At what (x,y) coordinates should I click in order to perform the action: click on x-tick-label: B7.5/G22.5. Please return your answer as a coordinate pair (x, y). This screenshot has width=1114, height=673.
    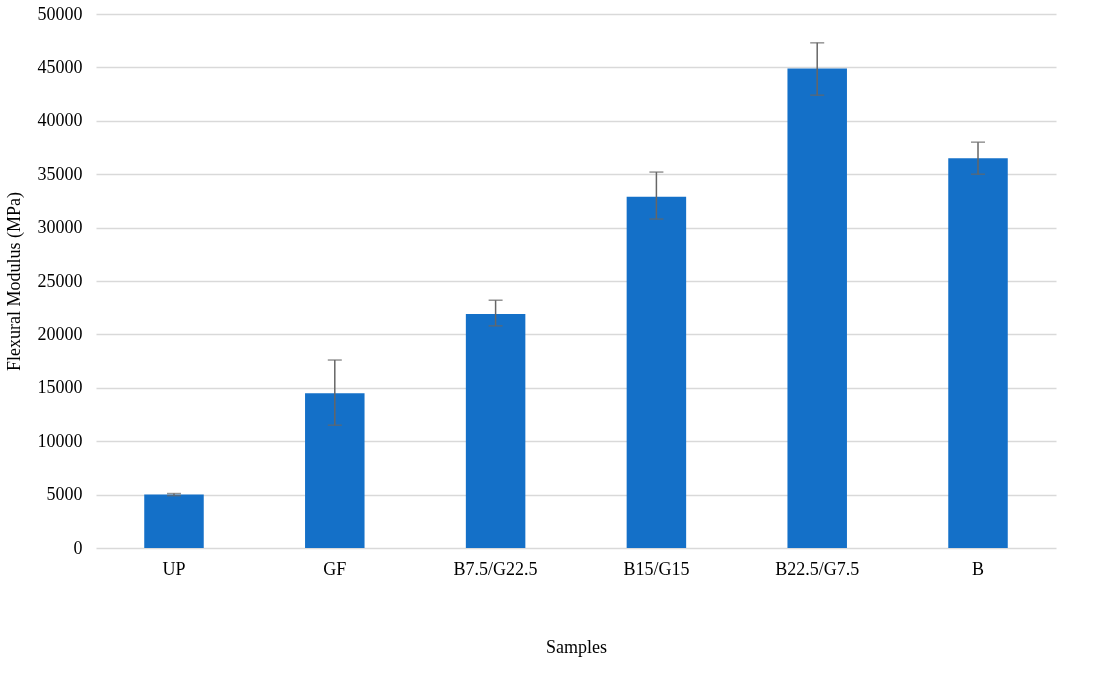
    Looking at the image, I should click on (495, 568).